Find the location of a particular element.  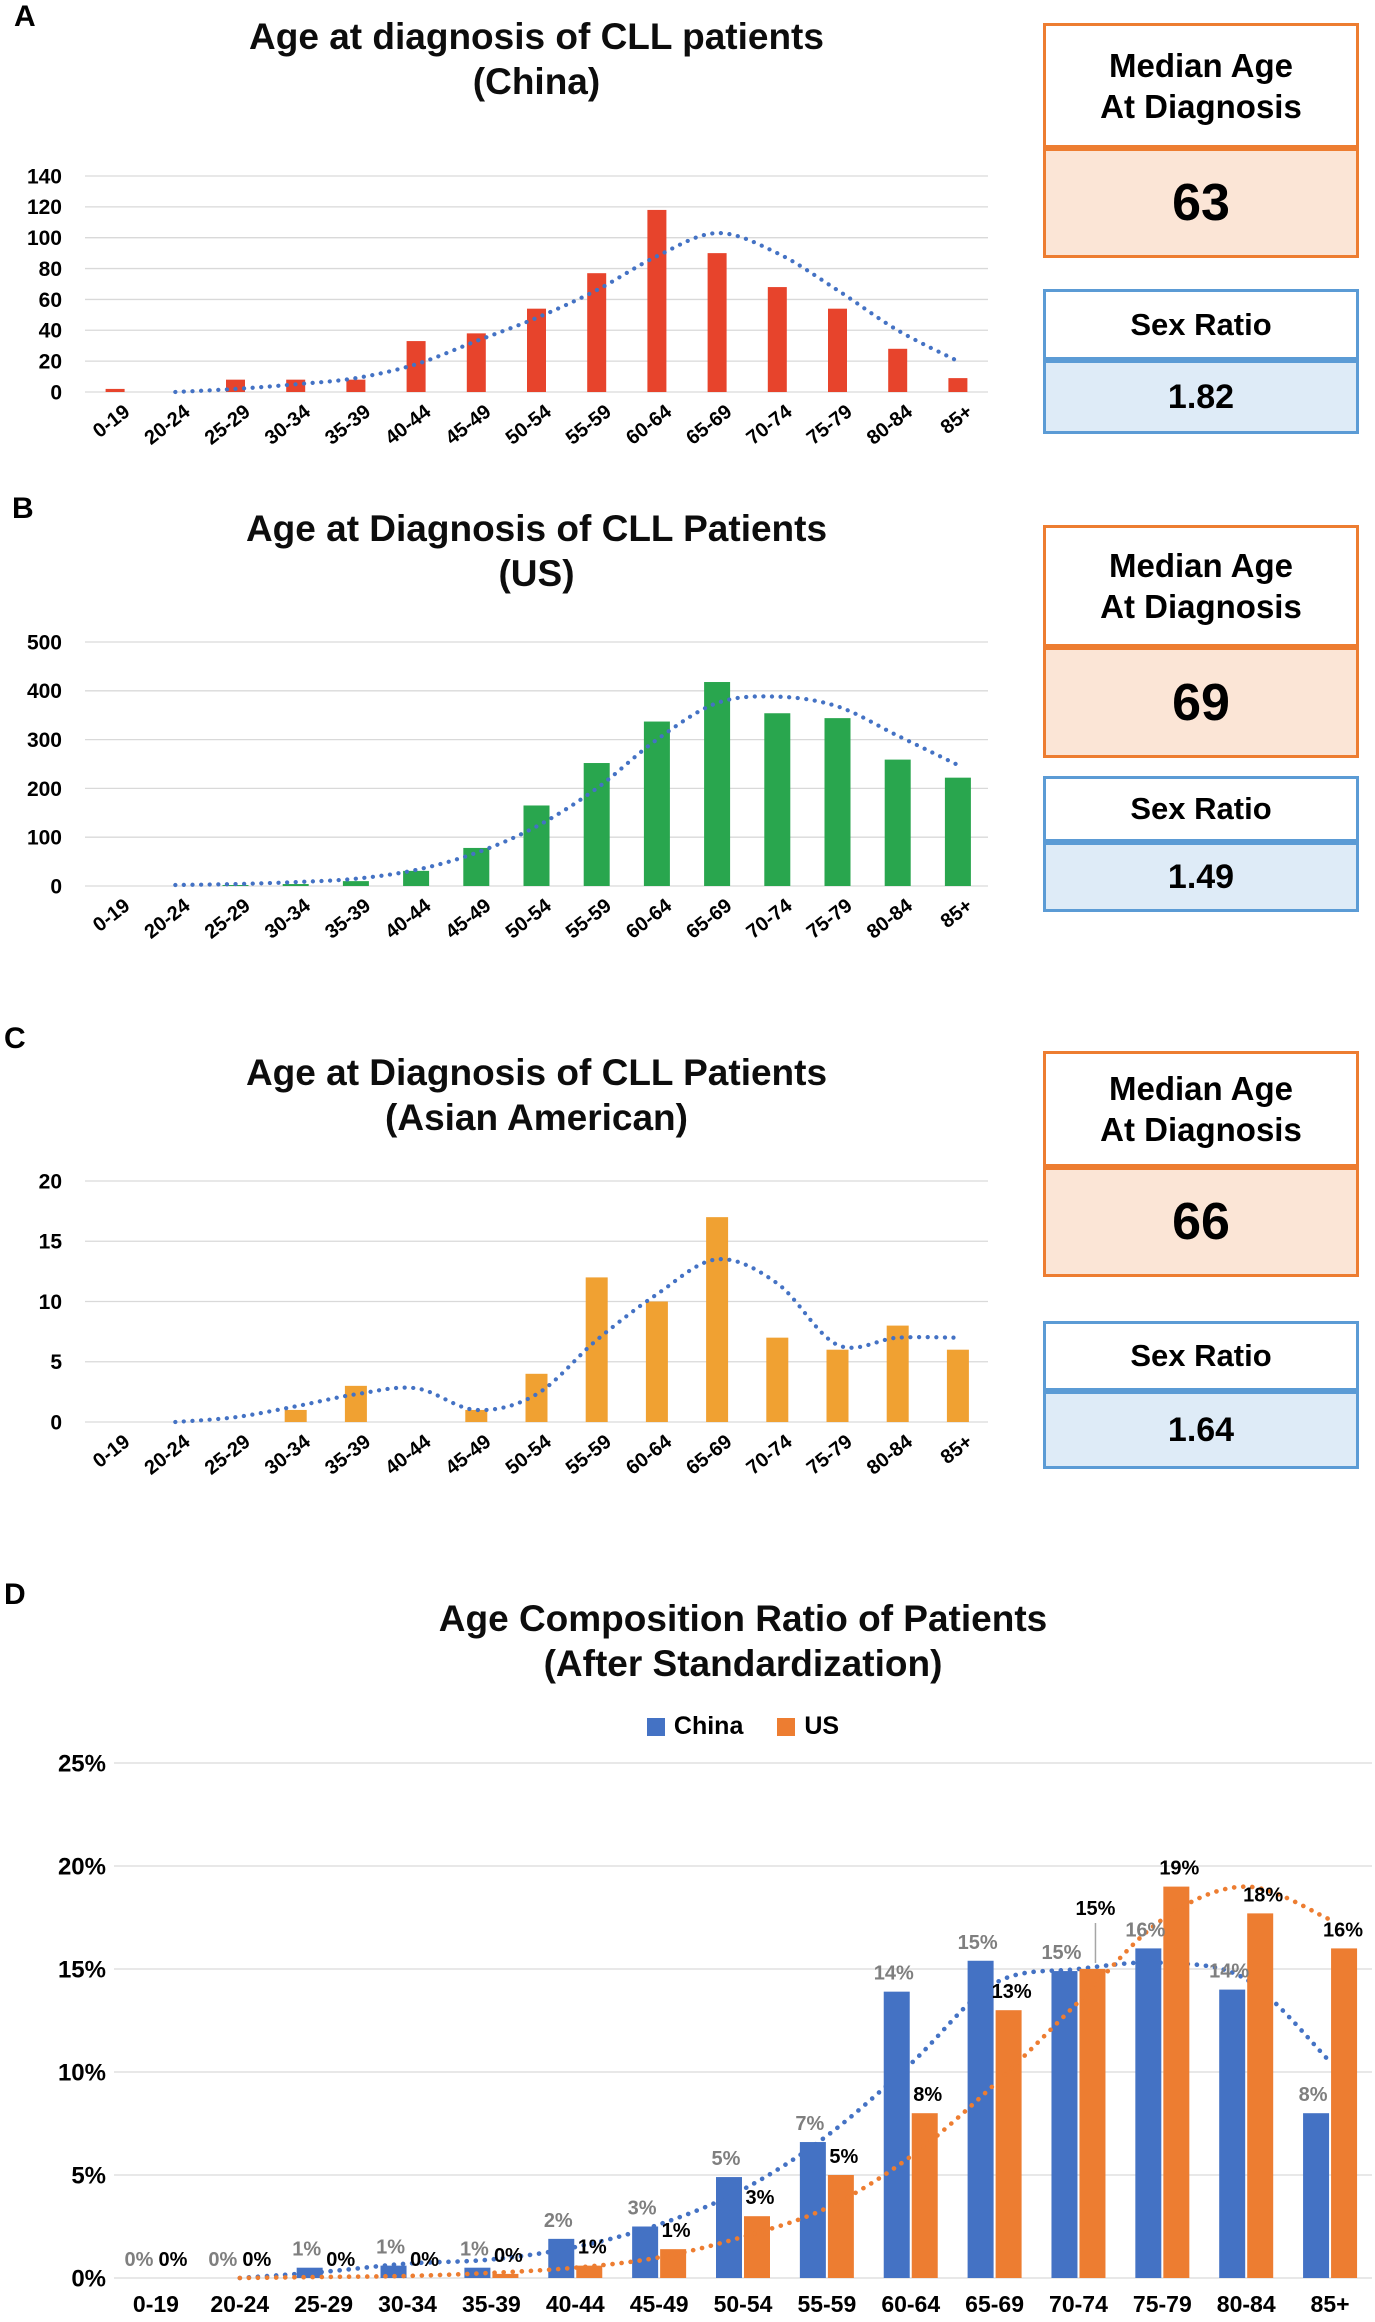

legend-label-china: China is located at coordinates (708, 1726).